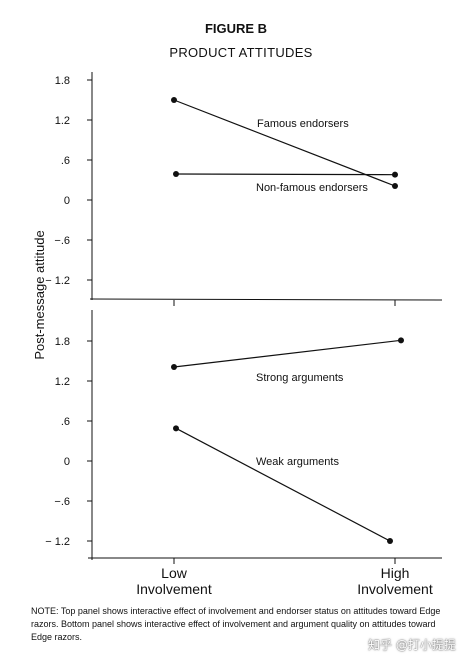 The height and width of the screenshot is (663, 466). I want to click on figure-title: PRODUCT ATTITUDES, so click(240, 52).